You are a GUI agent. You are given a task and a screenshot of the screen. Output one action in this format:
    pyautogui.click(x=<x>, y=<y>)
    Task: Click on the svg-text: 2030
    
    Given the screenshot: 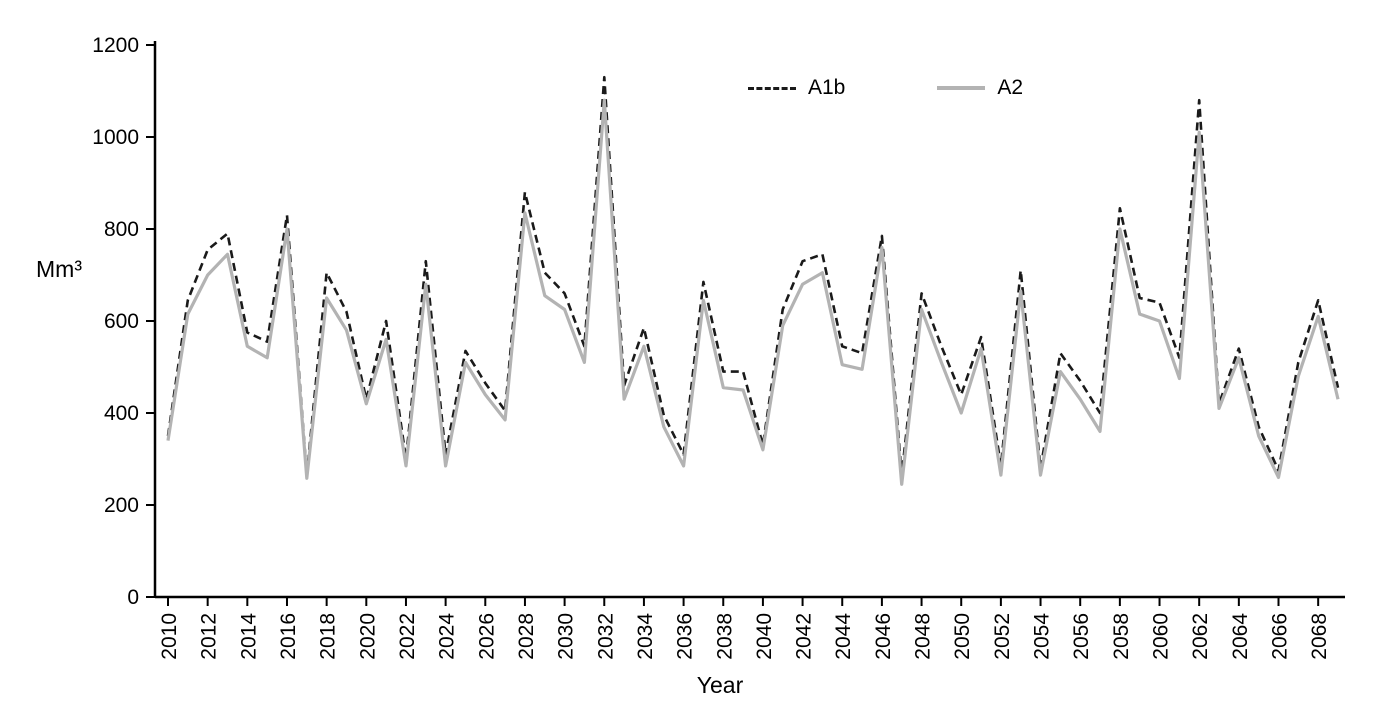 What is the action you would take?
    pyautogui.click(x=566, y=636)
    